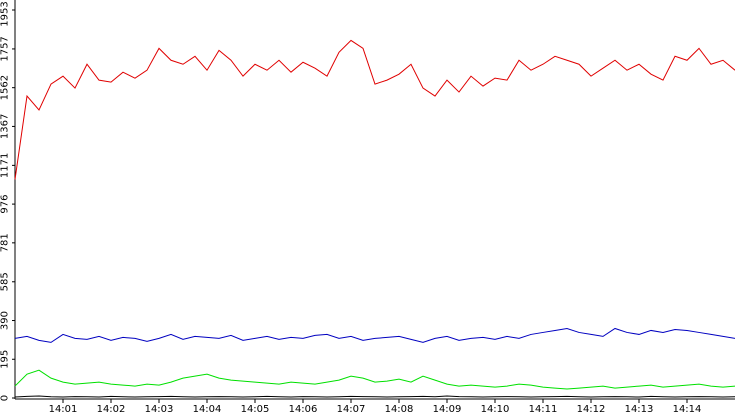  What do you see at coordinates (351, 409) in the screenshot?
I see `x-tick-label: 14:07` at bounding box center [351, 409].